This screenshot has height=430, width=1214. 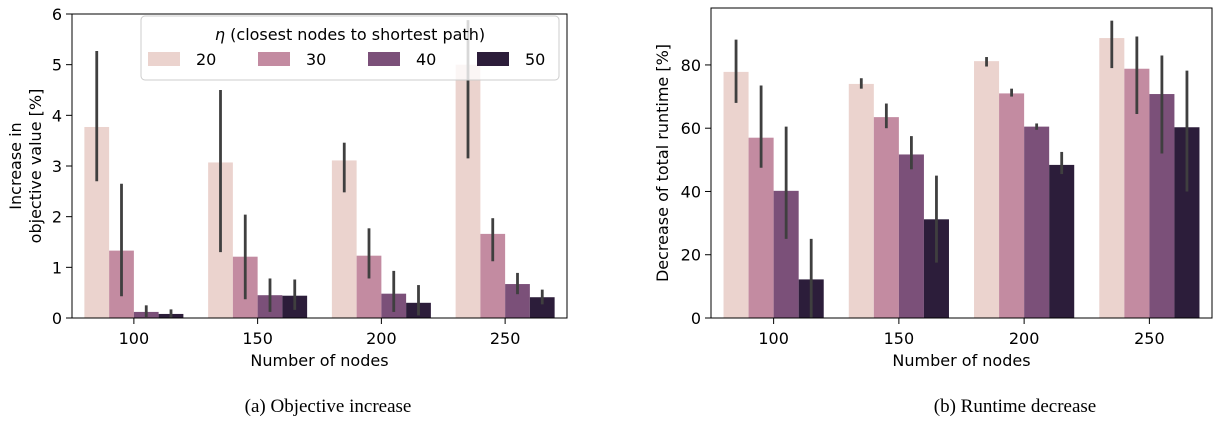 I want to click on legend-title-symbol: η, so click(x=220, y=34).